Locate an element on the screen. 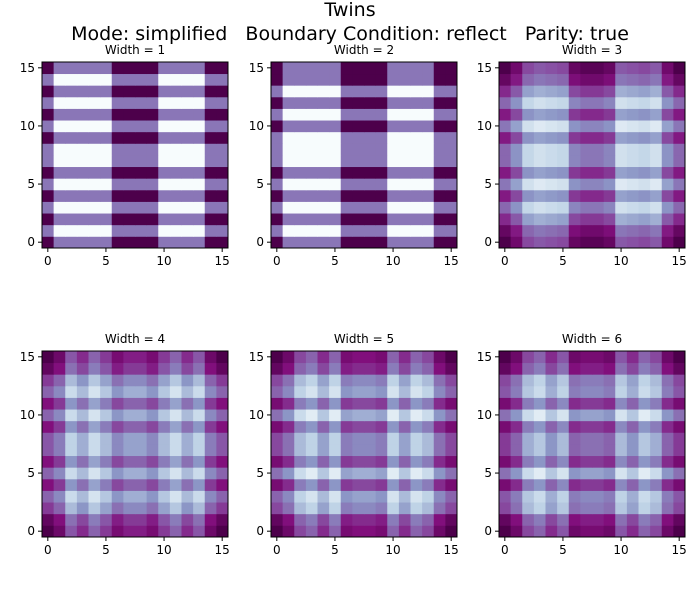  figure-title: Twins is located at coordinates (349, 10).